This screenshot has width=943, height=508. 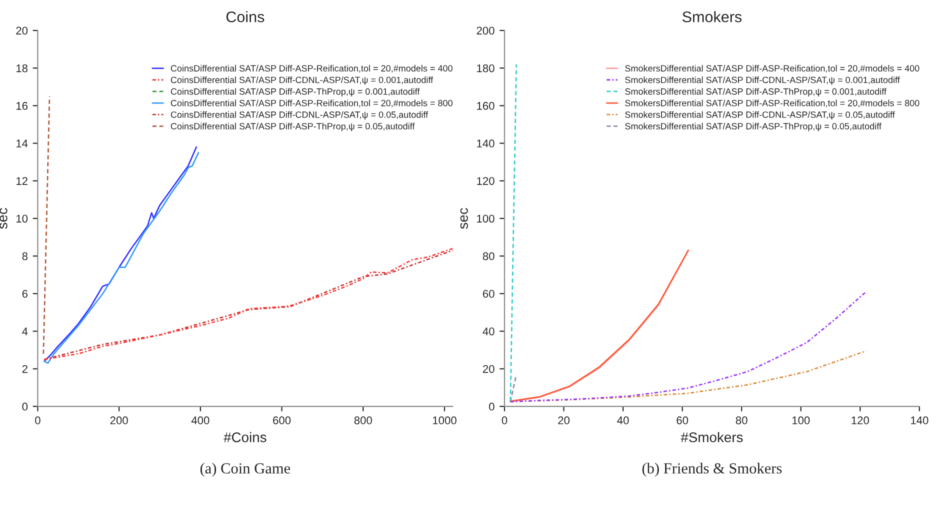 What do you see at coordinates (299, 115) in the screenshot?
I see `legend-label: CoinsDifferential SAT/ASP Diff-CDNL-ASP/SAT,ψ = 0.05,autodiff` at bounding box center [299, 115].